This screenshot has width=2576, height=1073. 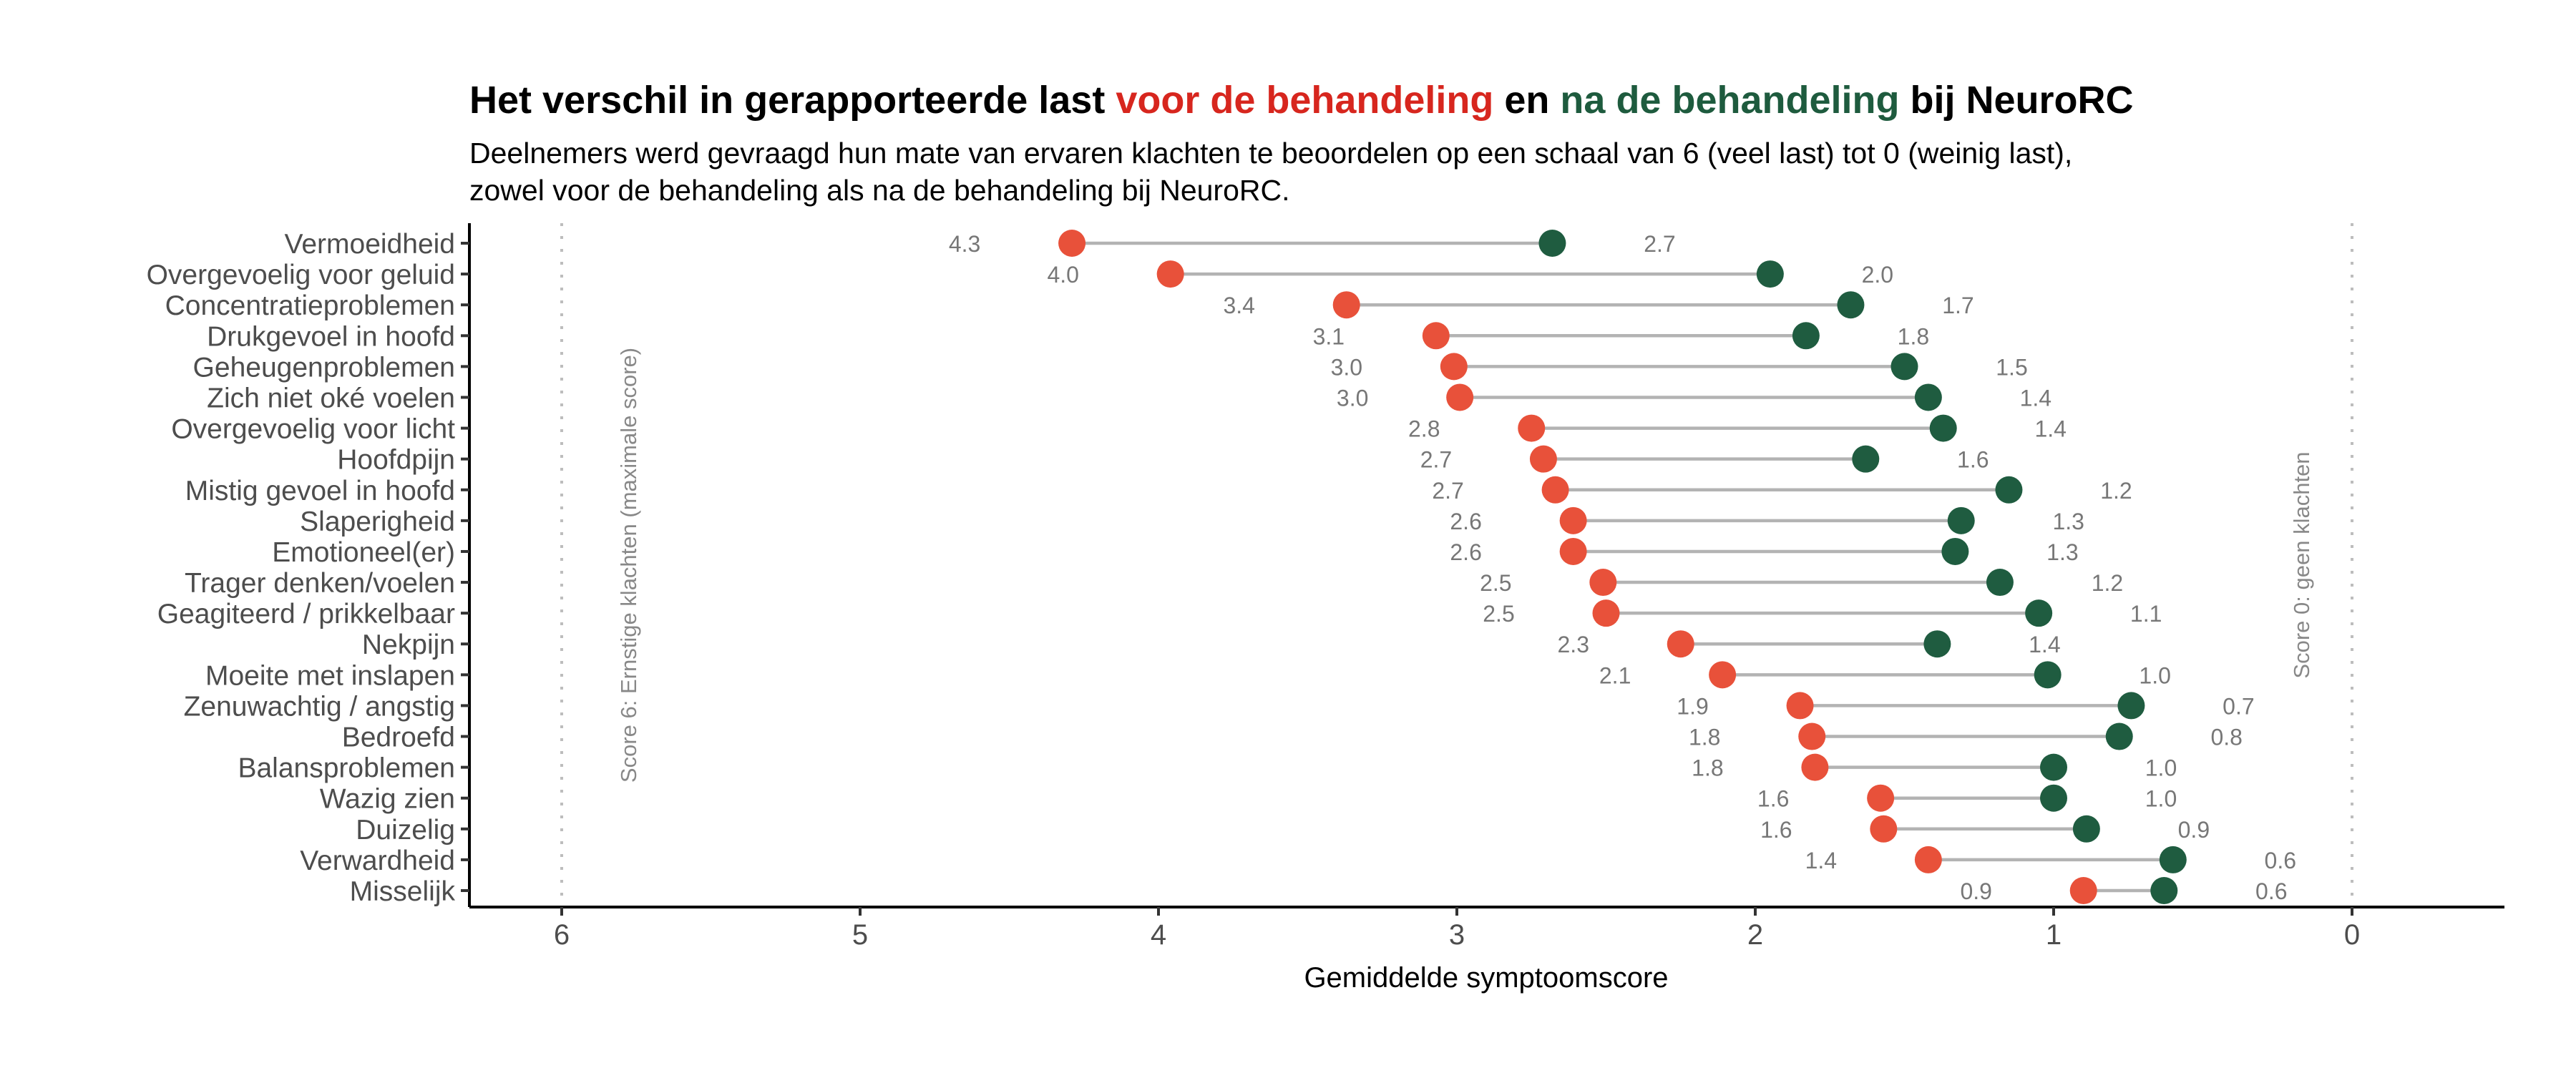 What do you see at coordinates (1329, 336) in the screenshot?
I see `label-before: 3.1` at bounding box center [1329, 336].